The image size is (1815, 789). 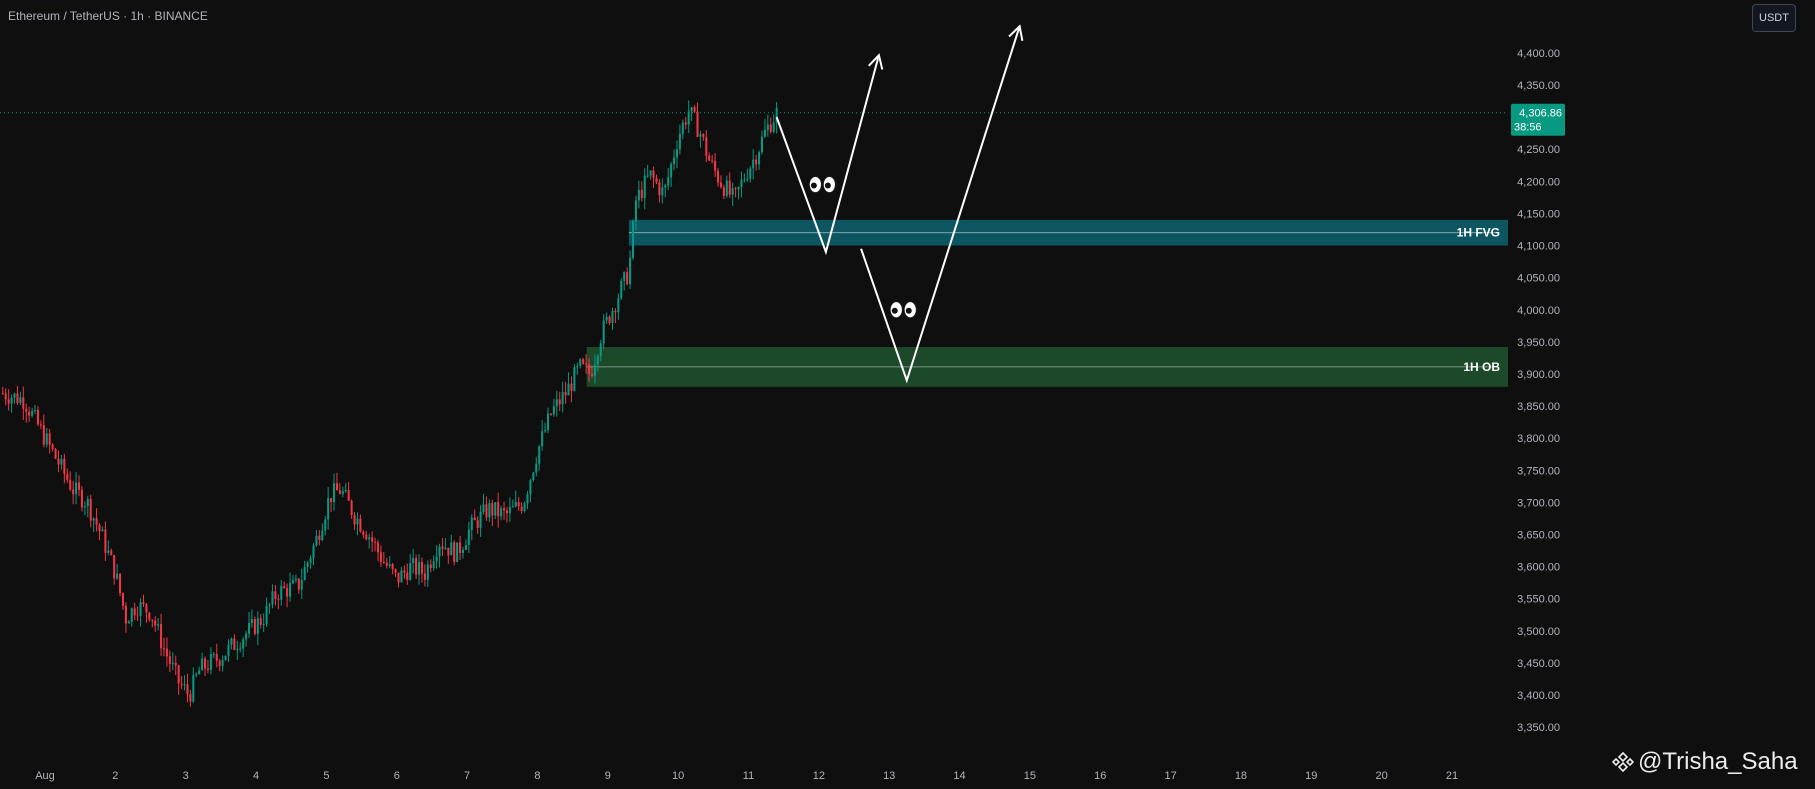 I want to click on price-tick-label: 3,400.00, so click(x=1538, y=696).